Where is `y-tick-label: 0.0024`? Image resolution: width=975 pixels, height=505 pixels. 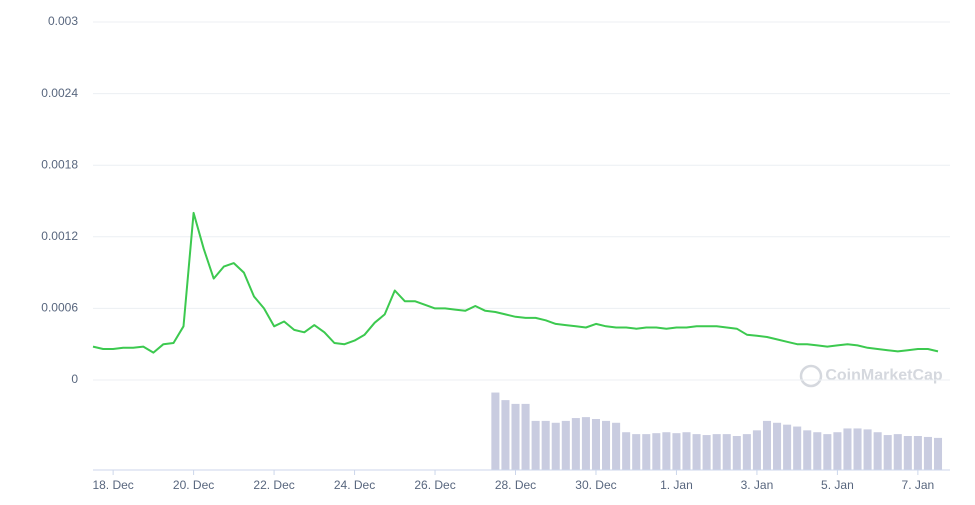 y-tick-label: 0.0024 is located at coordinates (59, 93).